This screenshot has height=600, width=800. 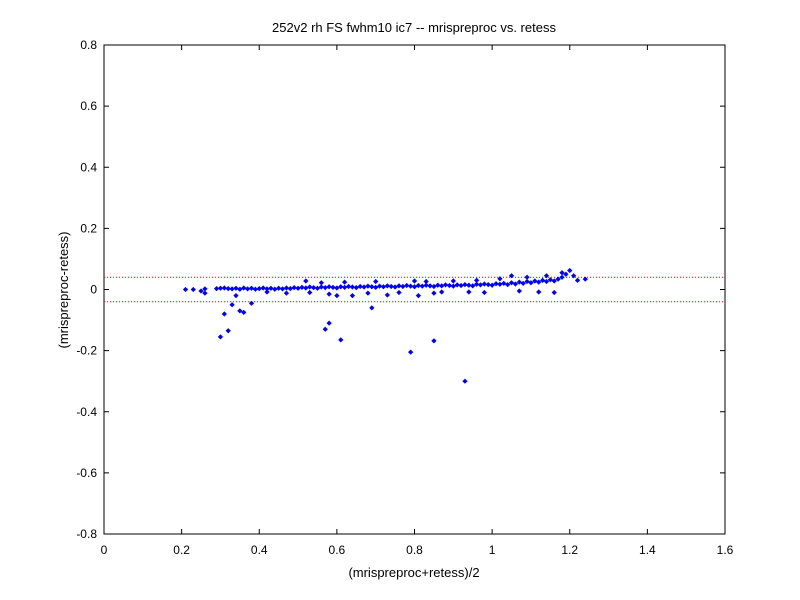 I want to click on y-tick-label: 0.8, so click(x=88, y=45).